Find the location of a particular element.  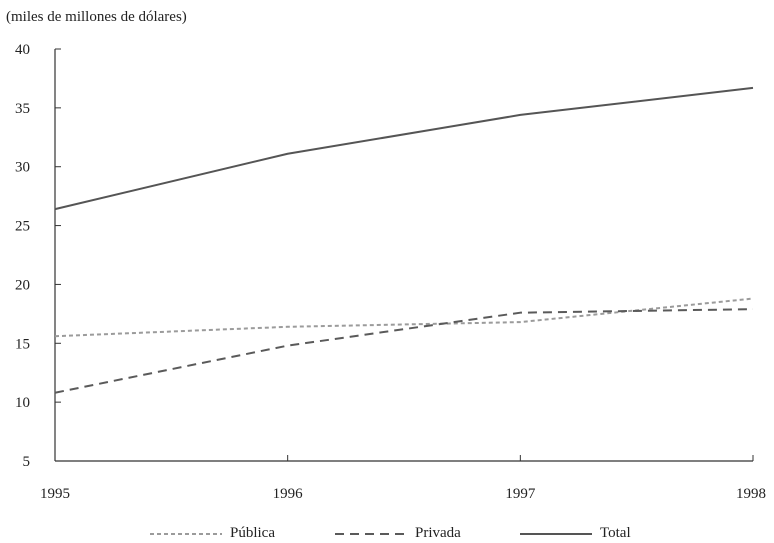

y-axis: 5 10 15 20 25 30 35 40 is located at coordinates (38, 256).